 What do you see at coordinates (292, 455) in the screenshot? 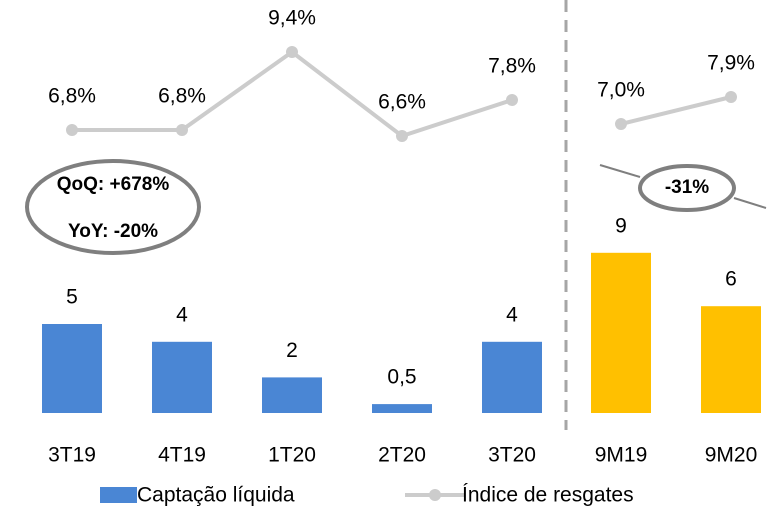
I see `x-tick-label: 1T20` at bounding box center [292, 455].